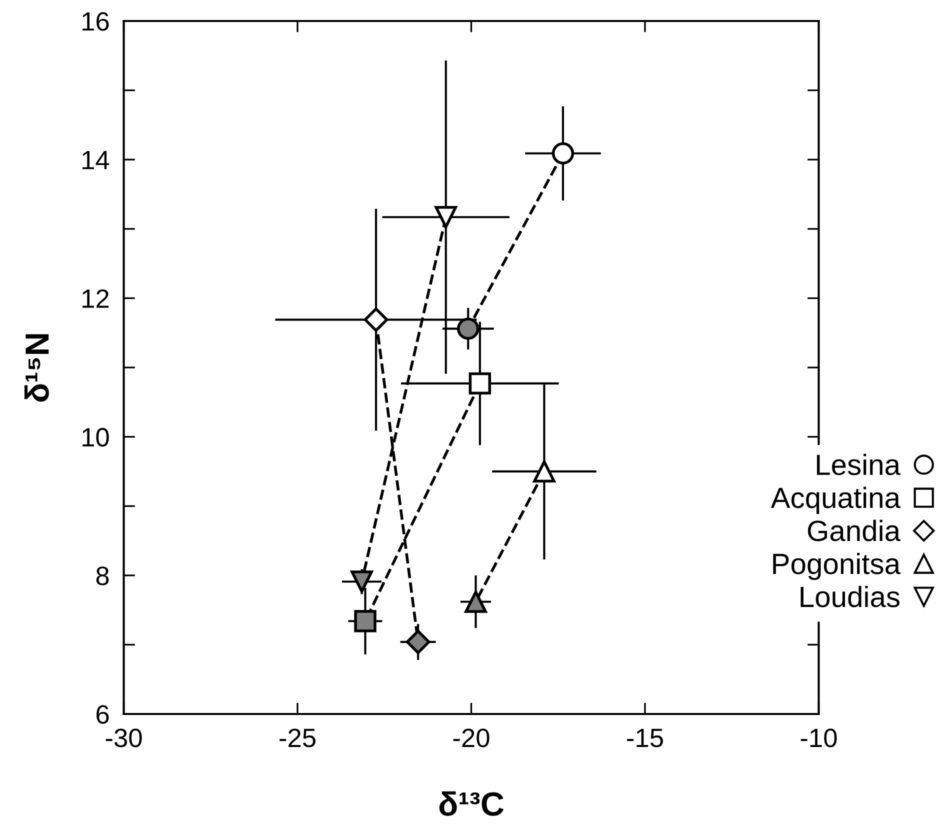  Describe the element at coordinates (298, 738) in the screenshot. I see `x-tick-label: -25` at that location.